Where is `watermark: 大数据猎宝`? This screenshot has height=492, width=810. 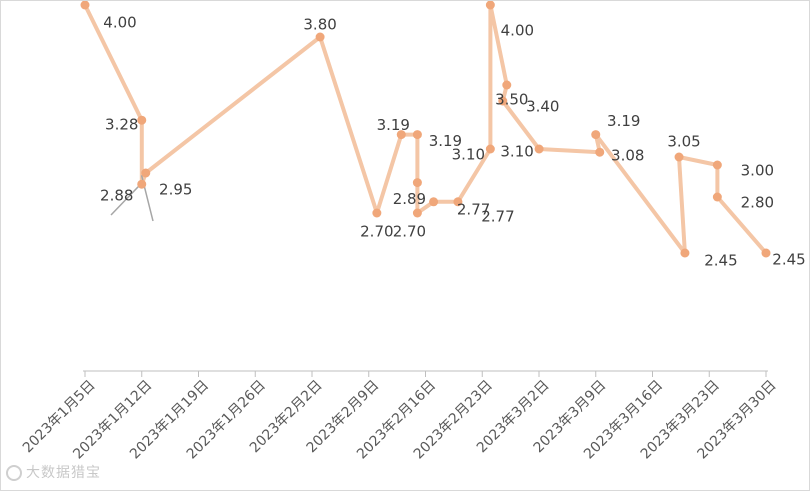
watermark: 大数据猎宝 is located at coordinates (53, 472).